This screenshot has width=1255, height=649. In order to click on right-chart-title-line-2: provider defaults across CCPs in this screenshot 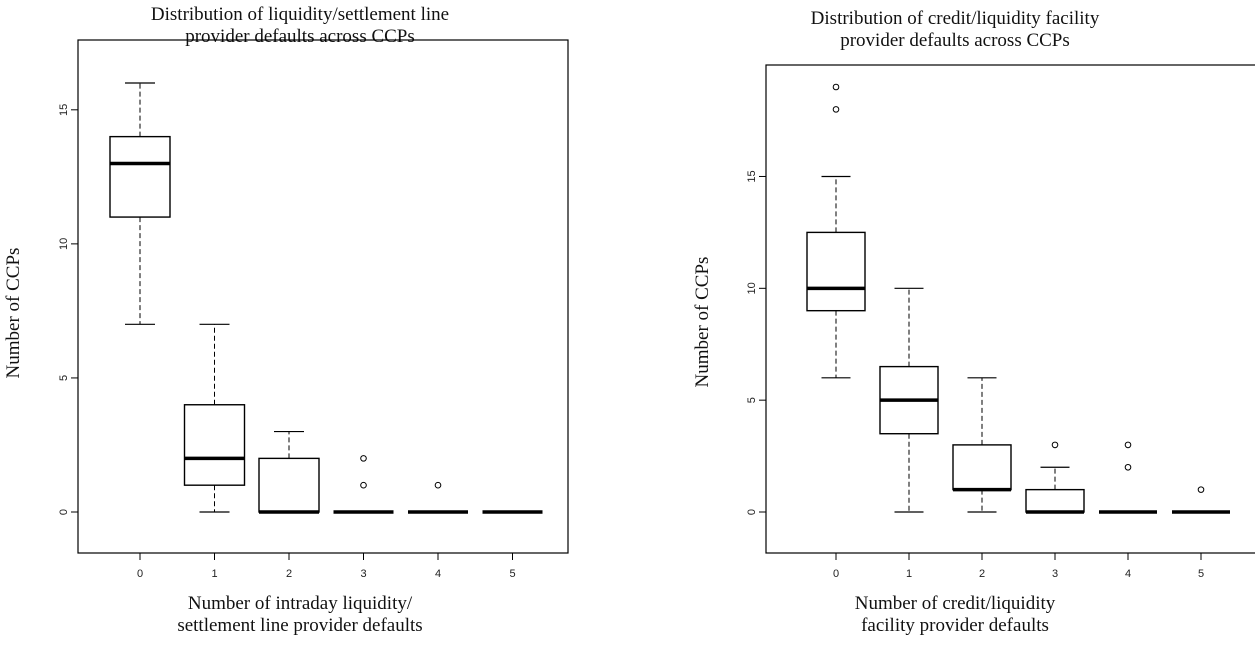, I will do `click(955, 40)`.